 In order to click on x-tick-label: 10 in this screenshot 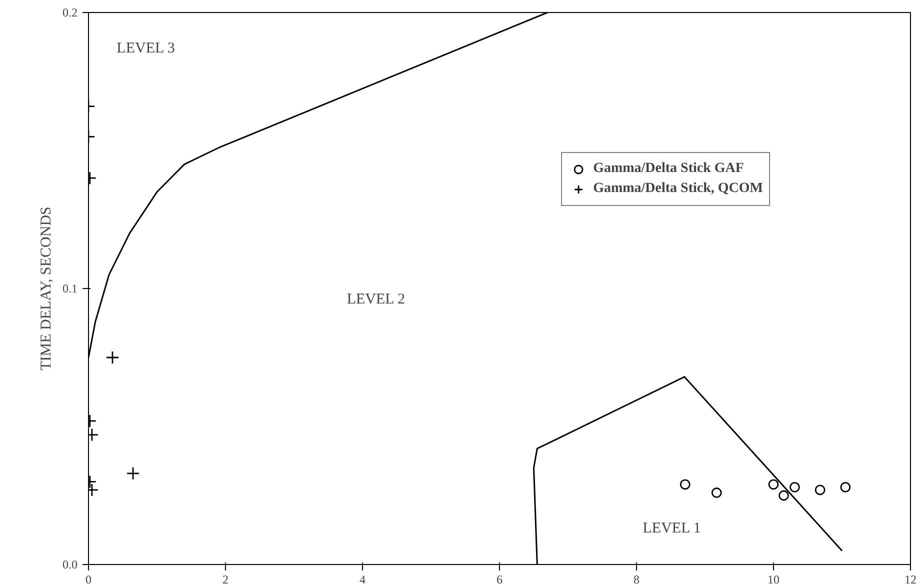, I will do `click(774, 579)`.